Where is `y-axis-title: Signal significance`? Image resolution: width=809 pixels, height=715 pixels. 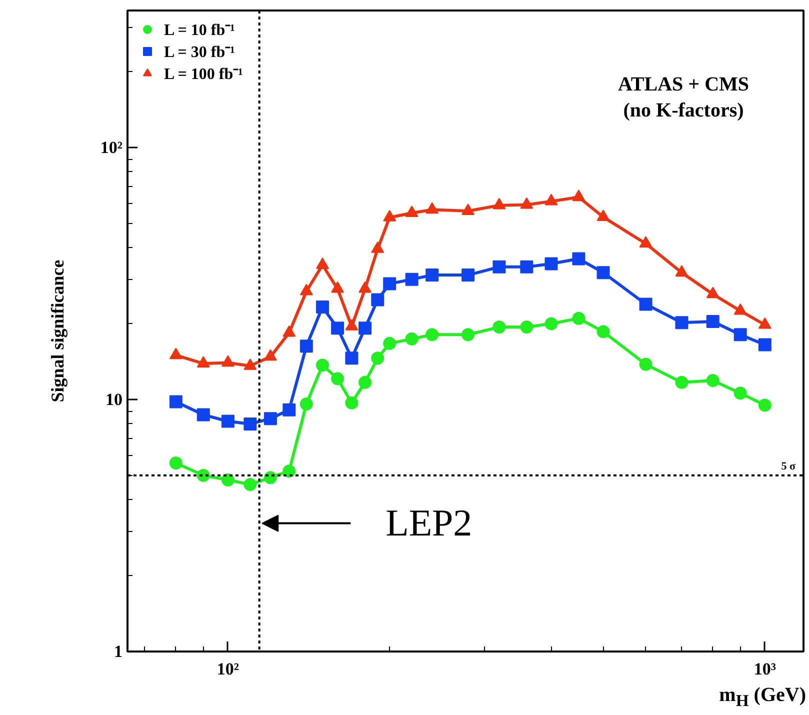 y-axis-title: Signal significance is located at coordinates (57, 331).